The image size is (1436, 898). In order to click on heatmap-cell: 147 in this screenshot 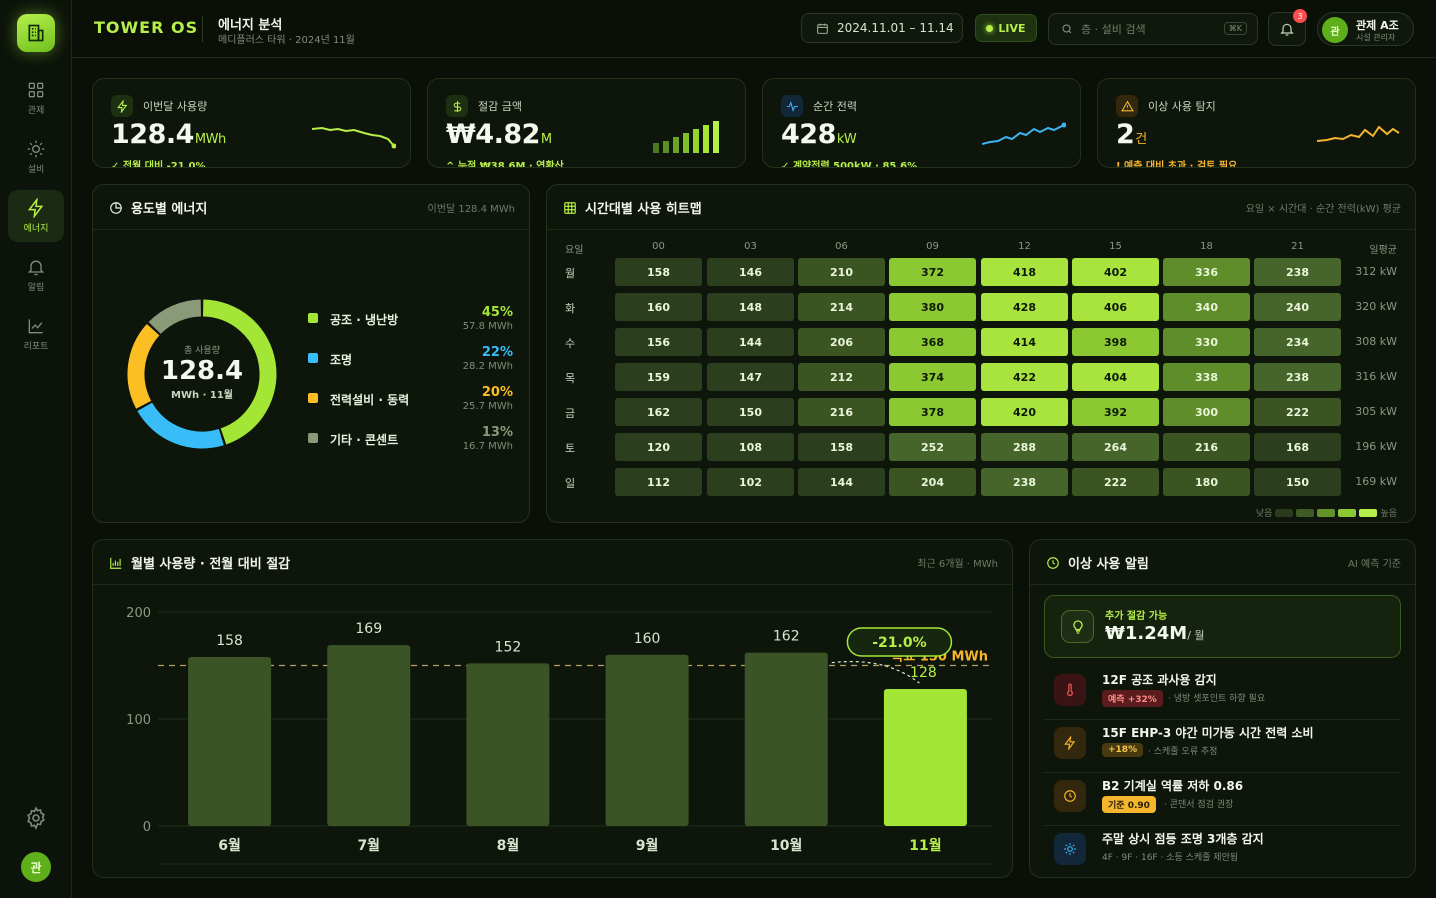, I will do `click(750, 377)`.